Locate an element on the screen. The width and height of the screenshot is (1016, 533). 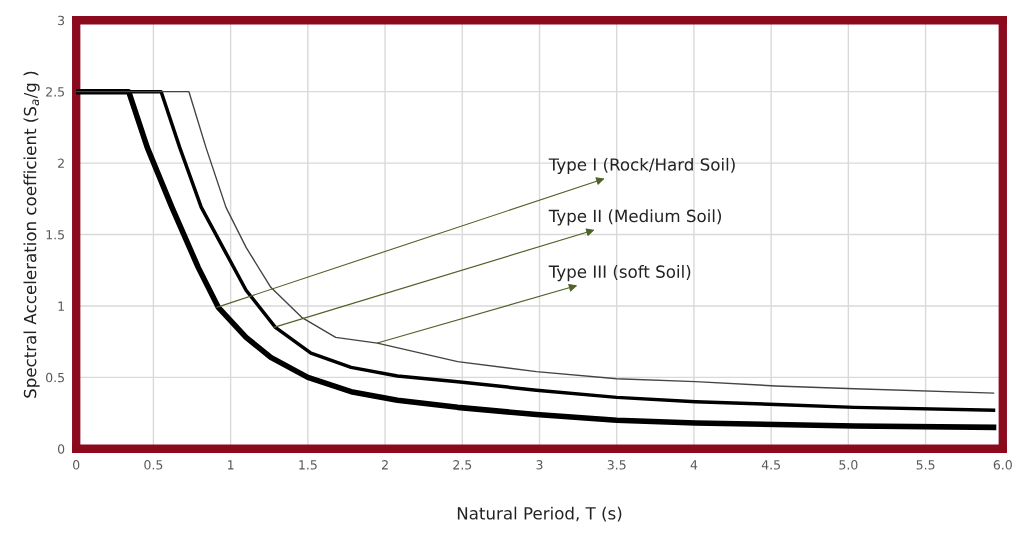
x-tick-label: 2 is located at coordinates (385, 465).